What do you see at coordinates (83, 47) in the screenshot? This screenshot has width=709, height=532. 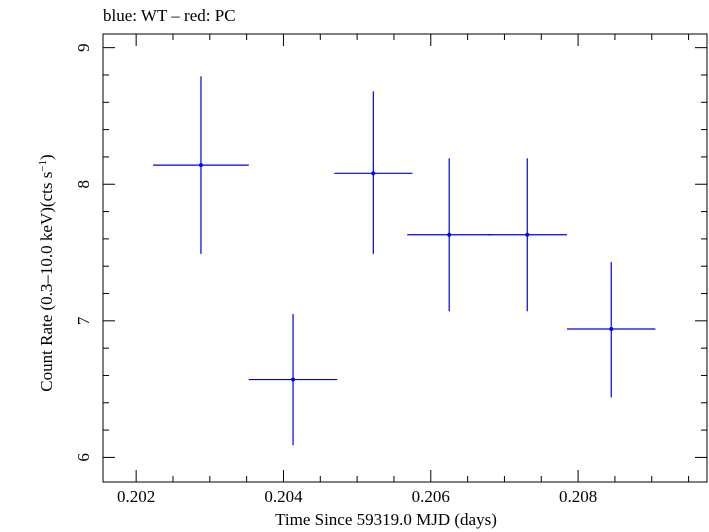 I see `y-tick-label: 9` at bounding box center [83, 47].